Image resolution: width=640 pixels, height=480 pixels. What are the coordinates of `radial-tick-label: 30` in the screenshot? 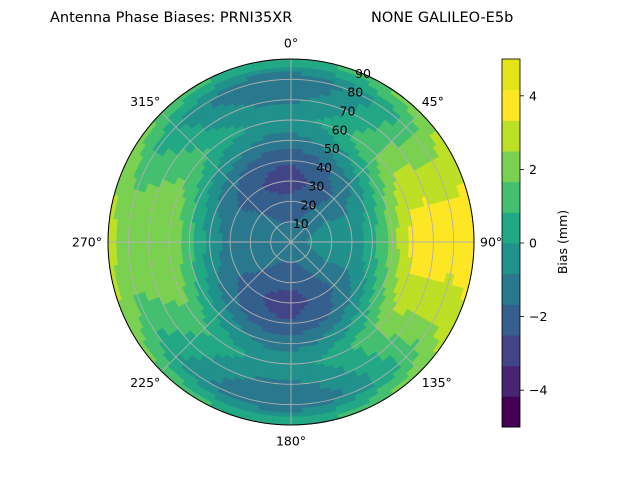 It's located at (316, 186).